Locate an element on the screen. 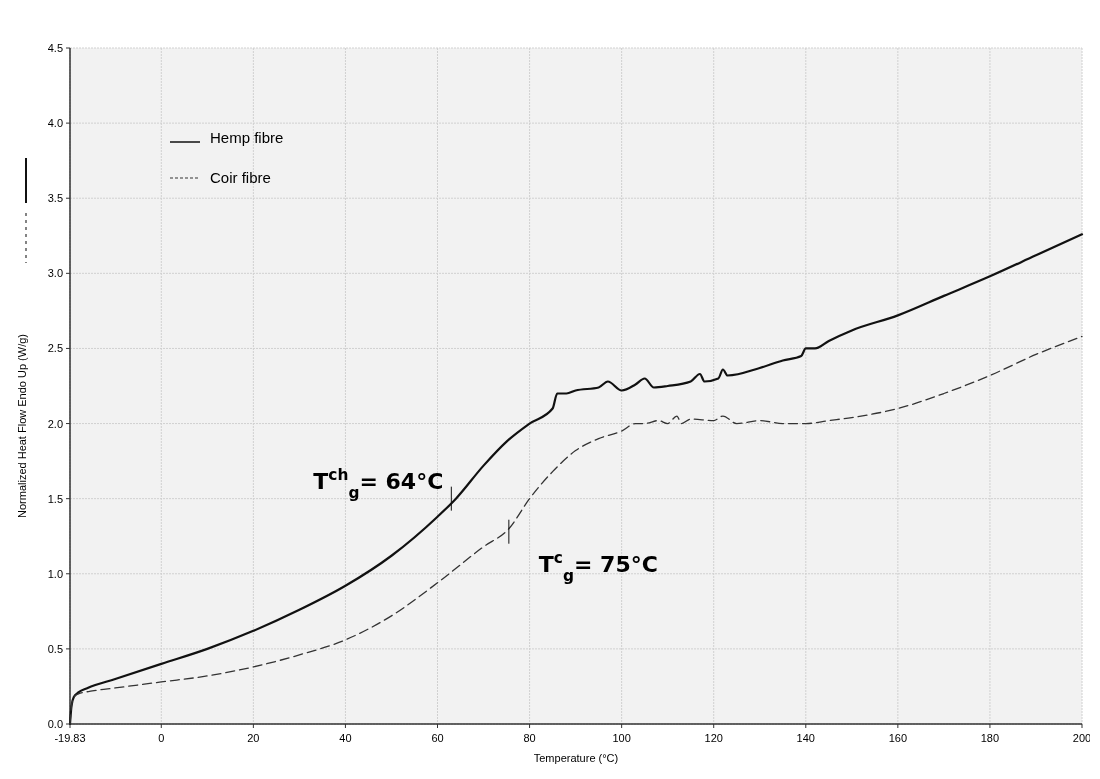 The width and height of the screenshot is (1100, 779). x-tick-label: 180 is located at coordinates (990, 738).